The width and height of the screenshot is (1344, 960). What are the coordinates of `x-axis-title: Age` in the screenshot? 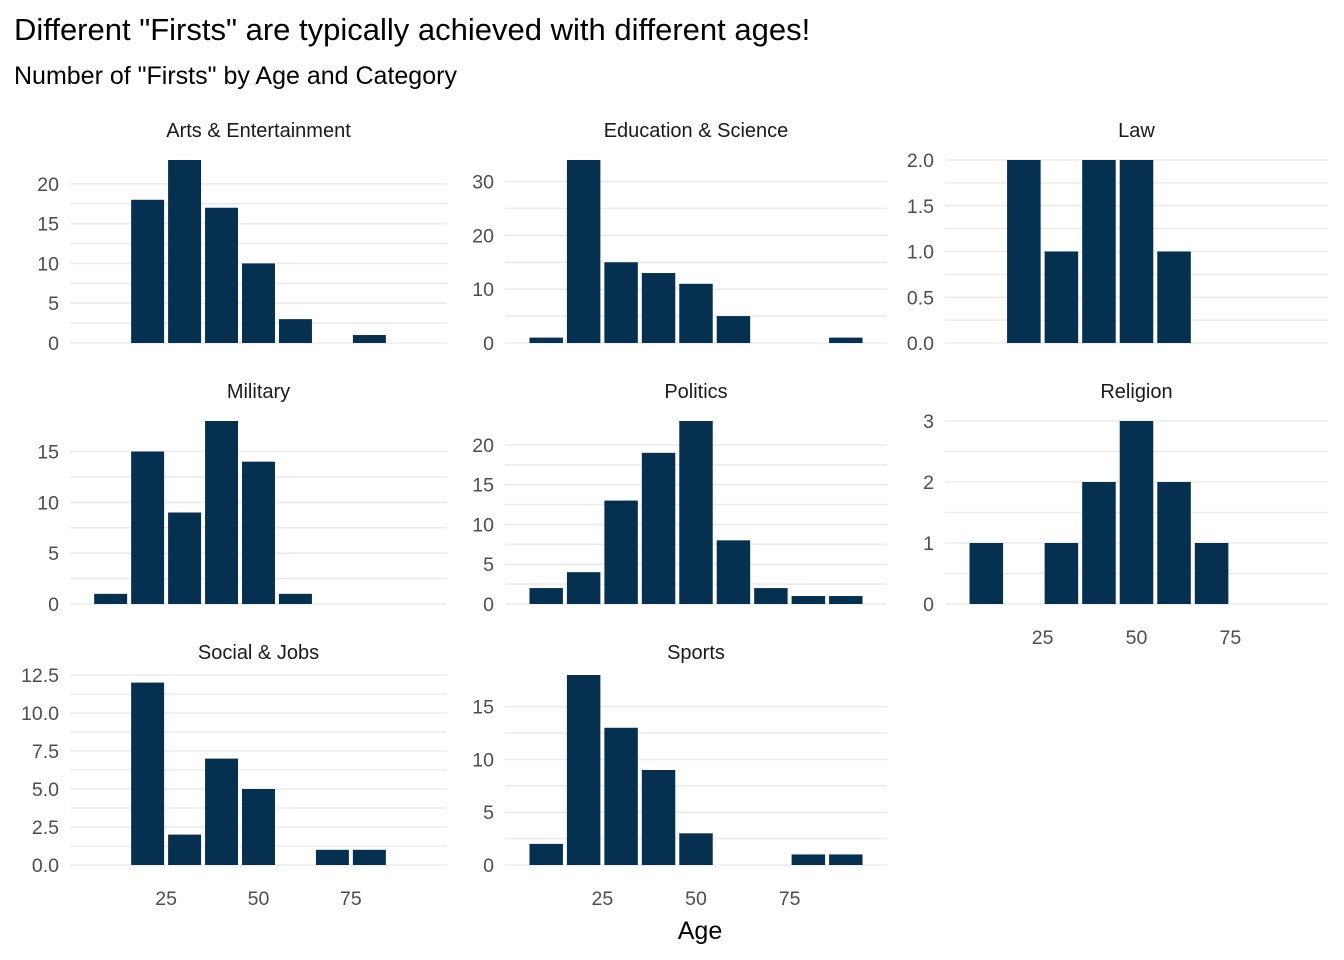 It's located at (700, 931).